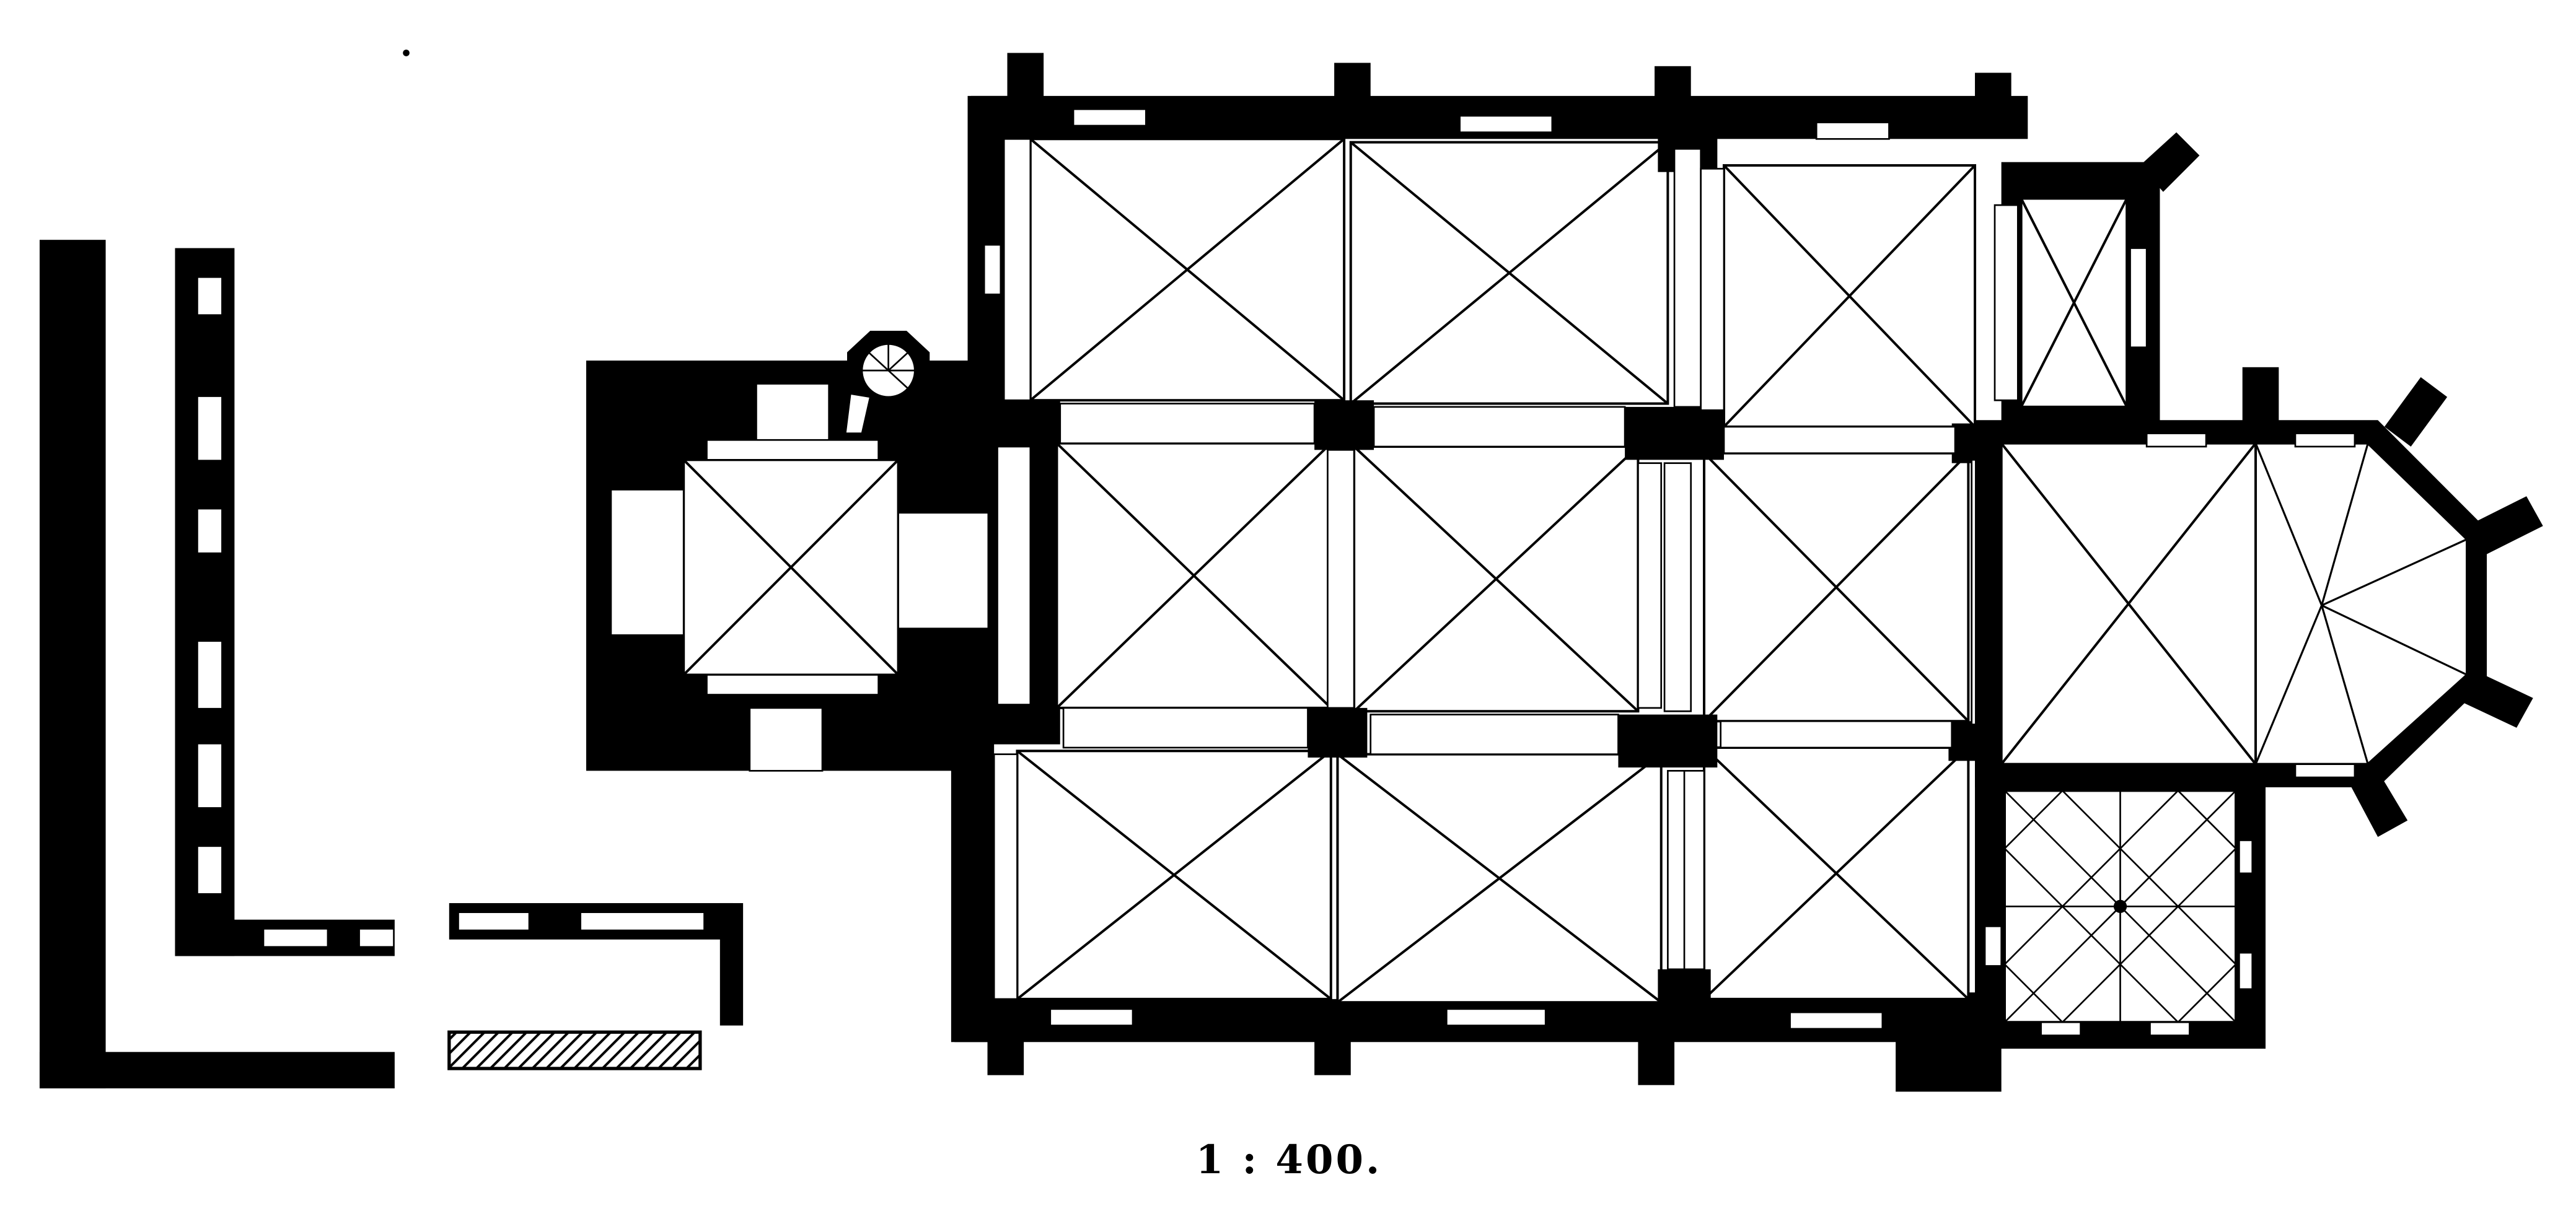 The height and width of the screenshot is (1224, 2576). What do you see at coordinates (217, 1070) in the screenshot?
I see `outer-wall-horizontal-left` at bounding box center [217, 1070].